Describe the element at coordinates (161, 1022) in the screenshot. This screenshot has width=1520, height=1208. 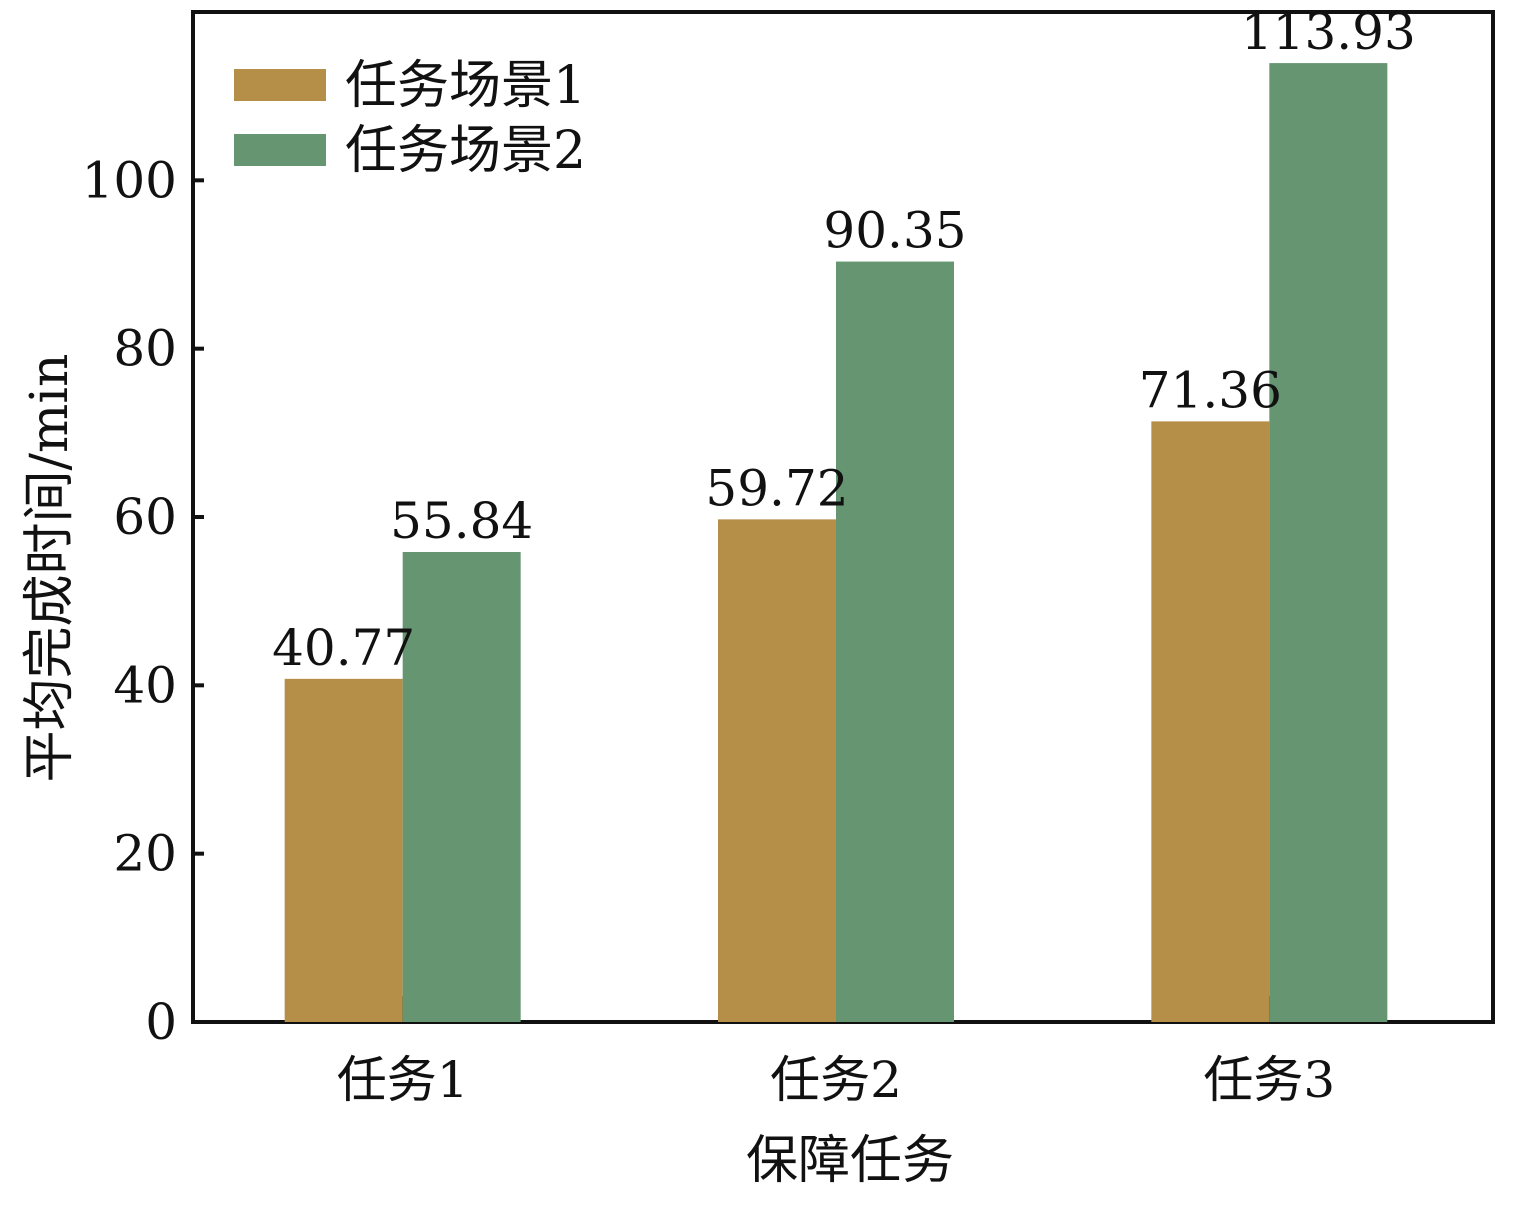
I see `y-tick-label: 0` at that location.